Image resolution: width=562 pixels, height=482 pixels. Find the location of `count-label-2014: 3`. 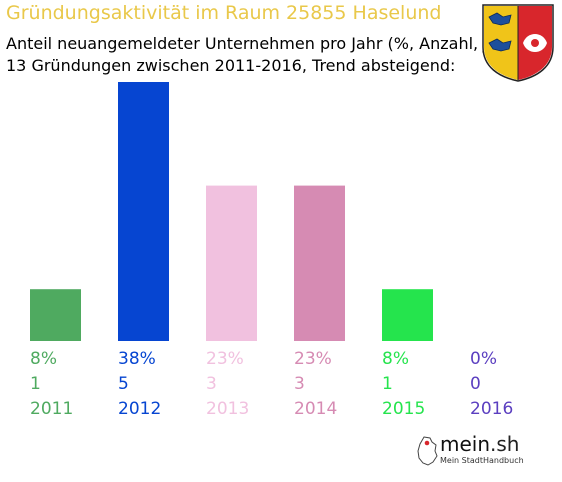

count-label-2014: 3 is located at coordinates (299, 384).